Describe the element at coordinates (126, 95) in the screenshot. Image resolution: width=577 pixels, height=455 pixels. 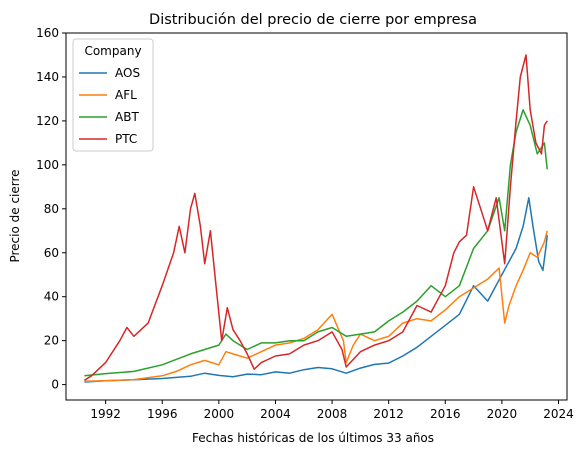
I see `legend-label-afl: AFL` at that location.